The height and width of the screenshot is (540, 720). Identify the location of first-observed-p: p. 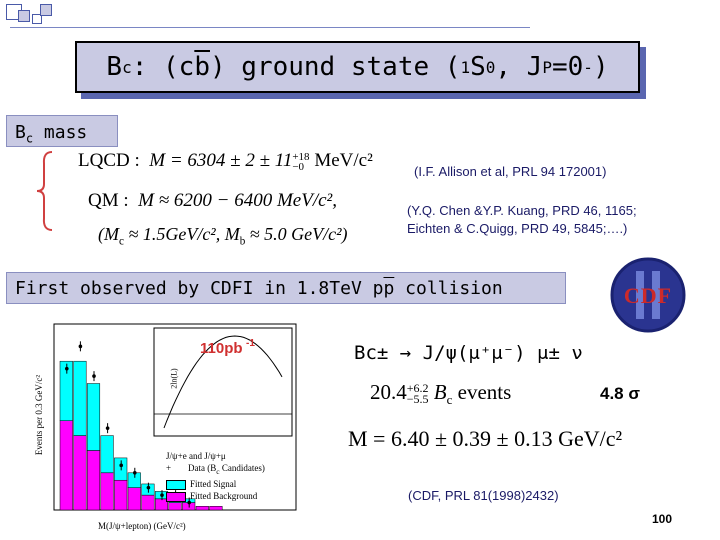
(378, 288).